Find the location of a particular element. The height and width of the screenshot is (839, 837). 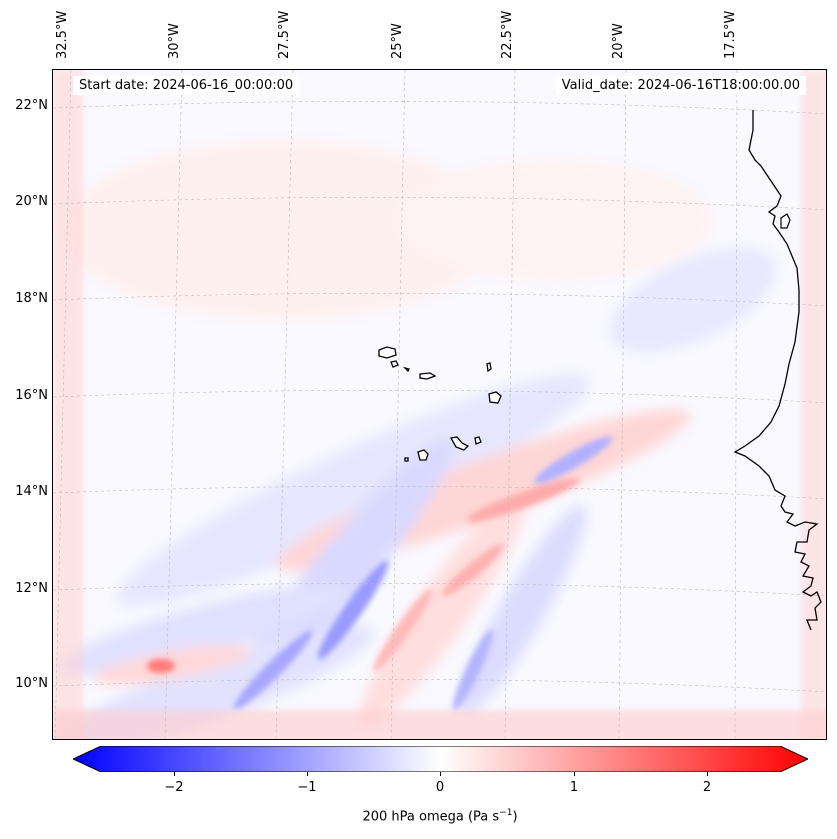

colorbar-tick-label: 0 is located at coordinates (440, 787).